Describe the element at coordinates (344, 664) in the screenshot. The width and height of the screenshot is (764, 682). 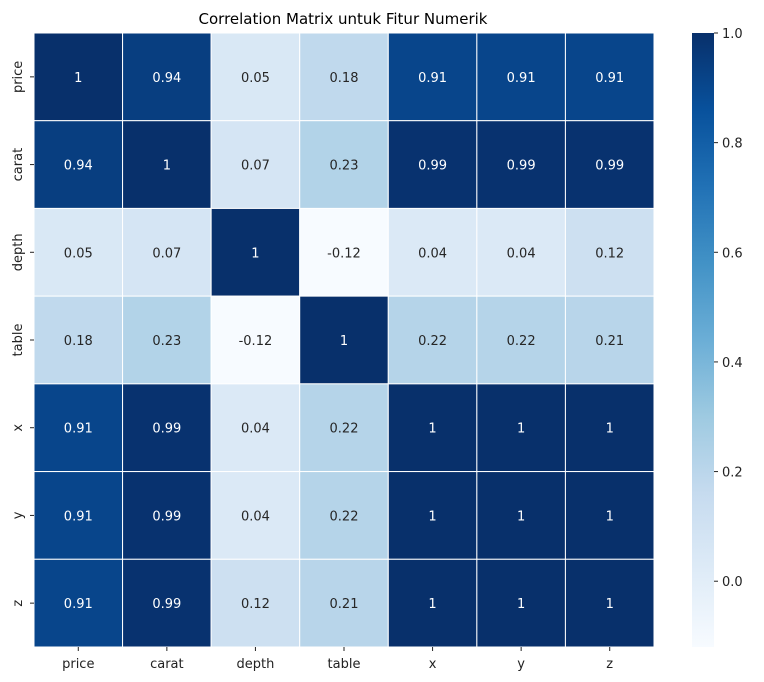
I see `x-tick-label: table` at that location.